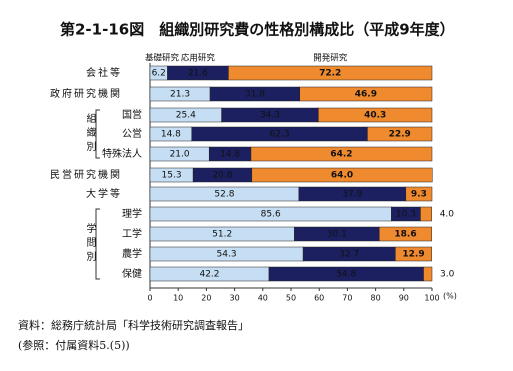 The image size is (513, 371). Describe the element at coordinates (352, 195) in the screenshot. I see `value-label: 37.9` at that location.